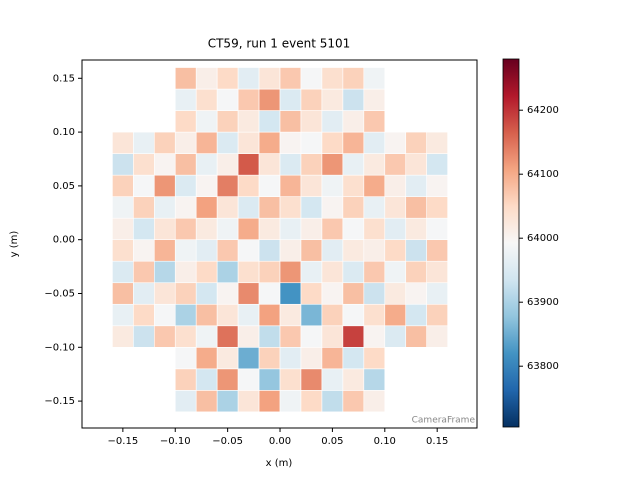  I want to click on x-tick-label: 0.15, so click(437, 441).